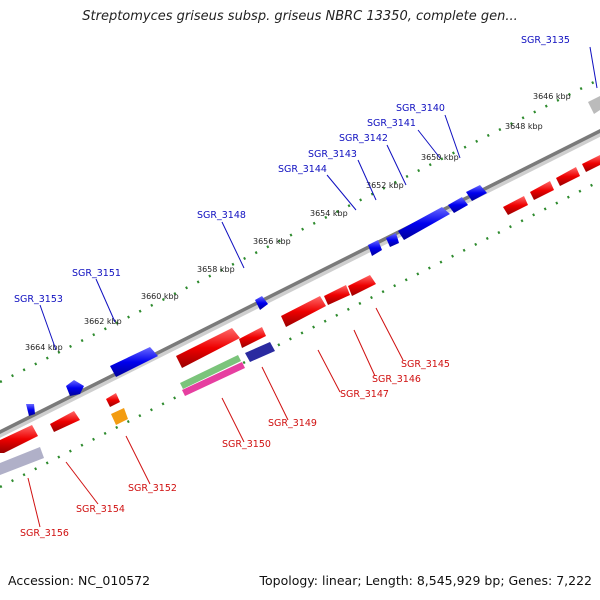 The image size is (600, 600). What do you see at coordinates (137, 408) in the screenshot?
I see `feature-stripes` at bounding box center [137, 408].